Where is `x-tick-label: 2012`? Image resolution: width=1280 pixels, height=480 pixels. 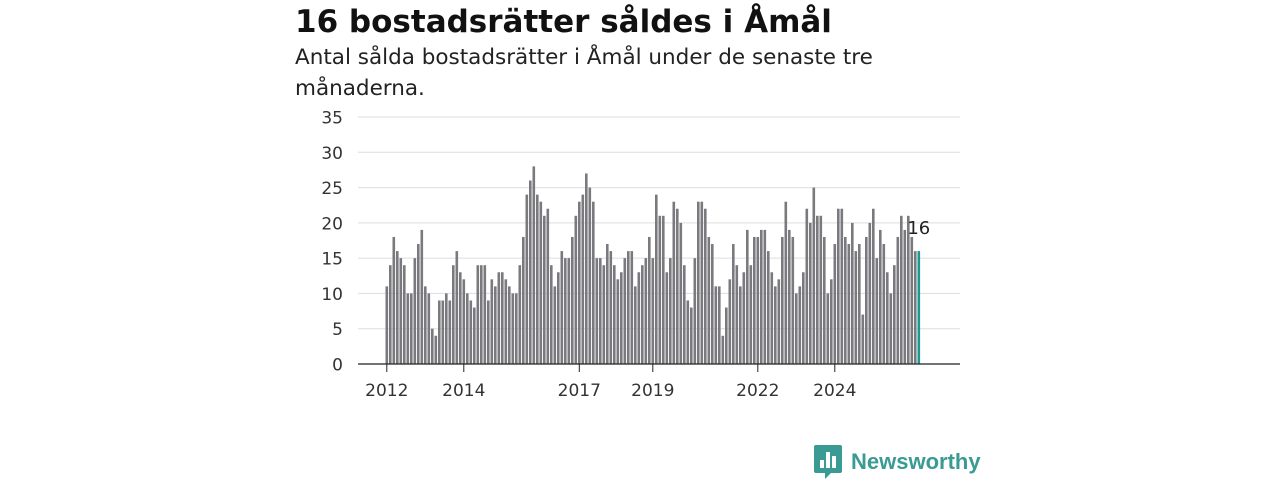 x-tick-label: 2012 is located at coordinates (386, 391).